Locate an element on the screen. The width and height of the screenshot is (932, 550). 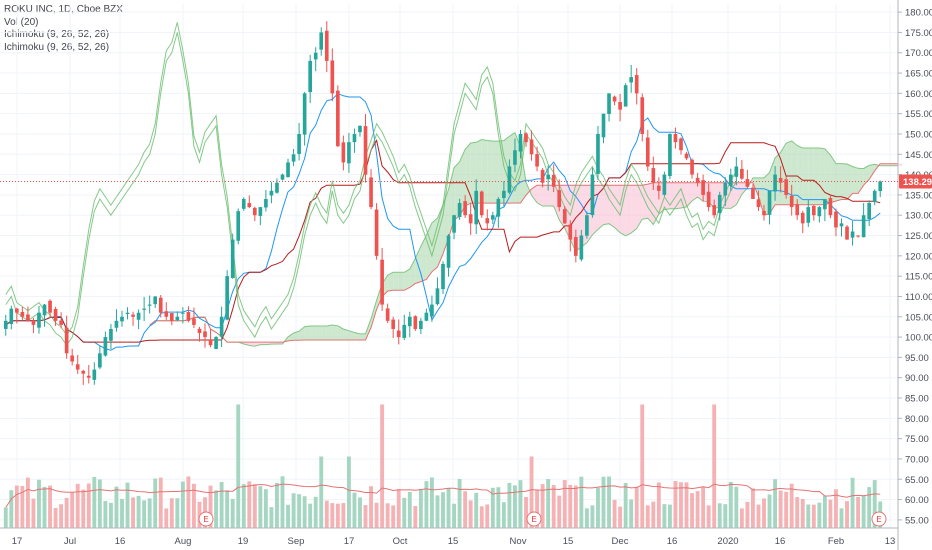
legend-ichimoku-1: Ichimoku (9, 26, 52, 26) is located at coordinates (57, 34).